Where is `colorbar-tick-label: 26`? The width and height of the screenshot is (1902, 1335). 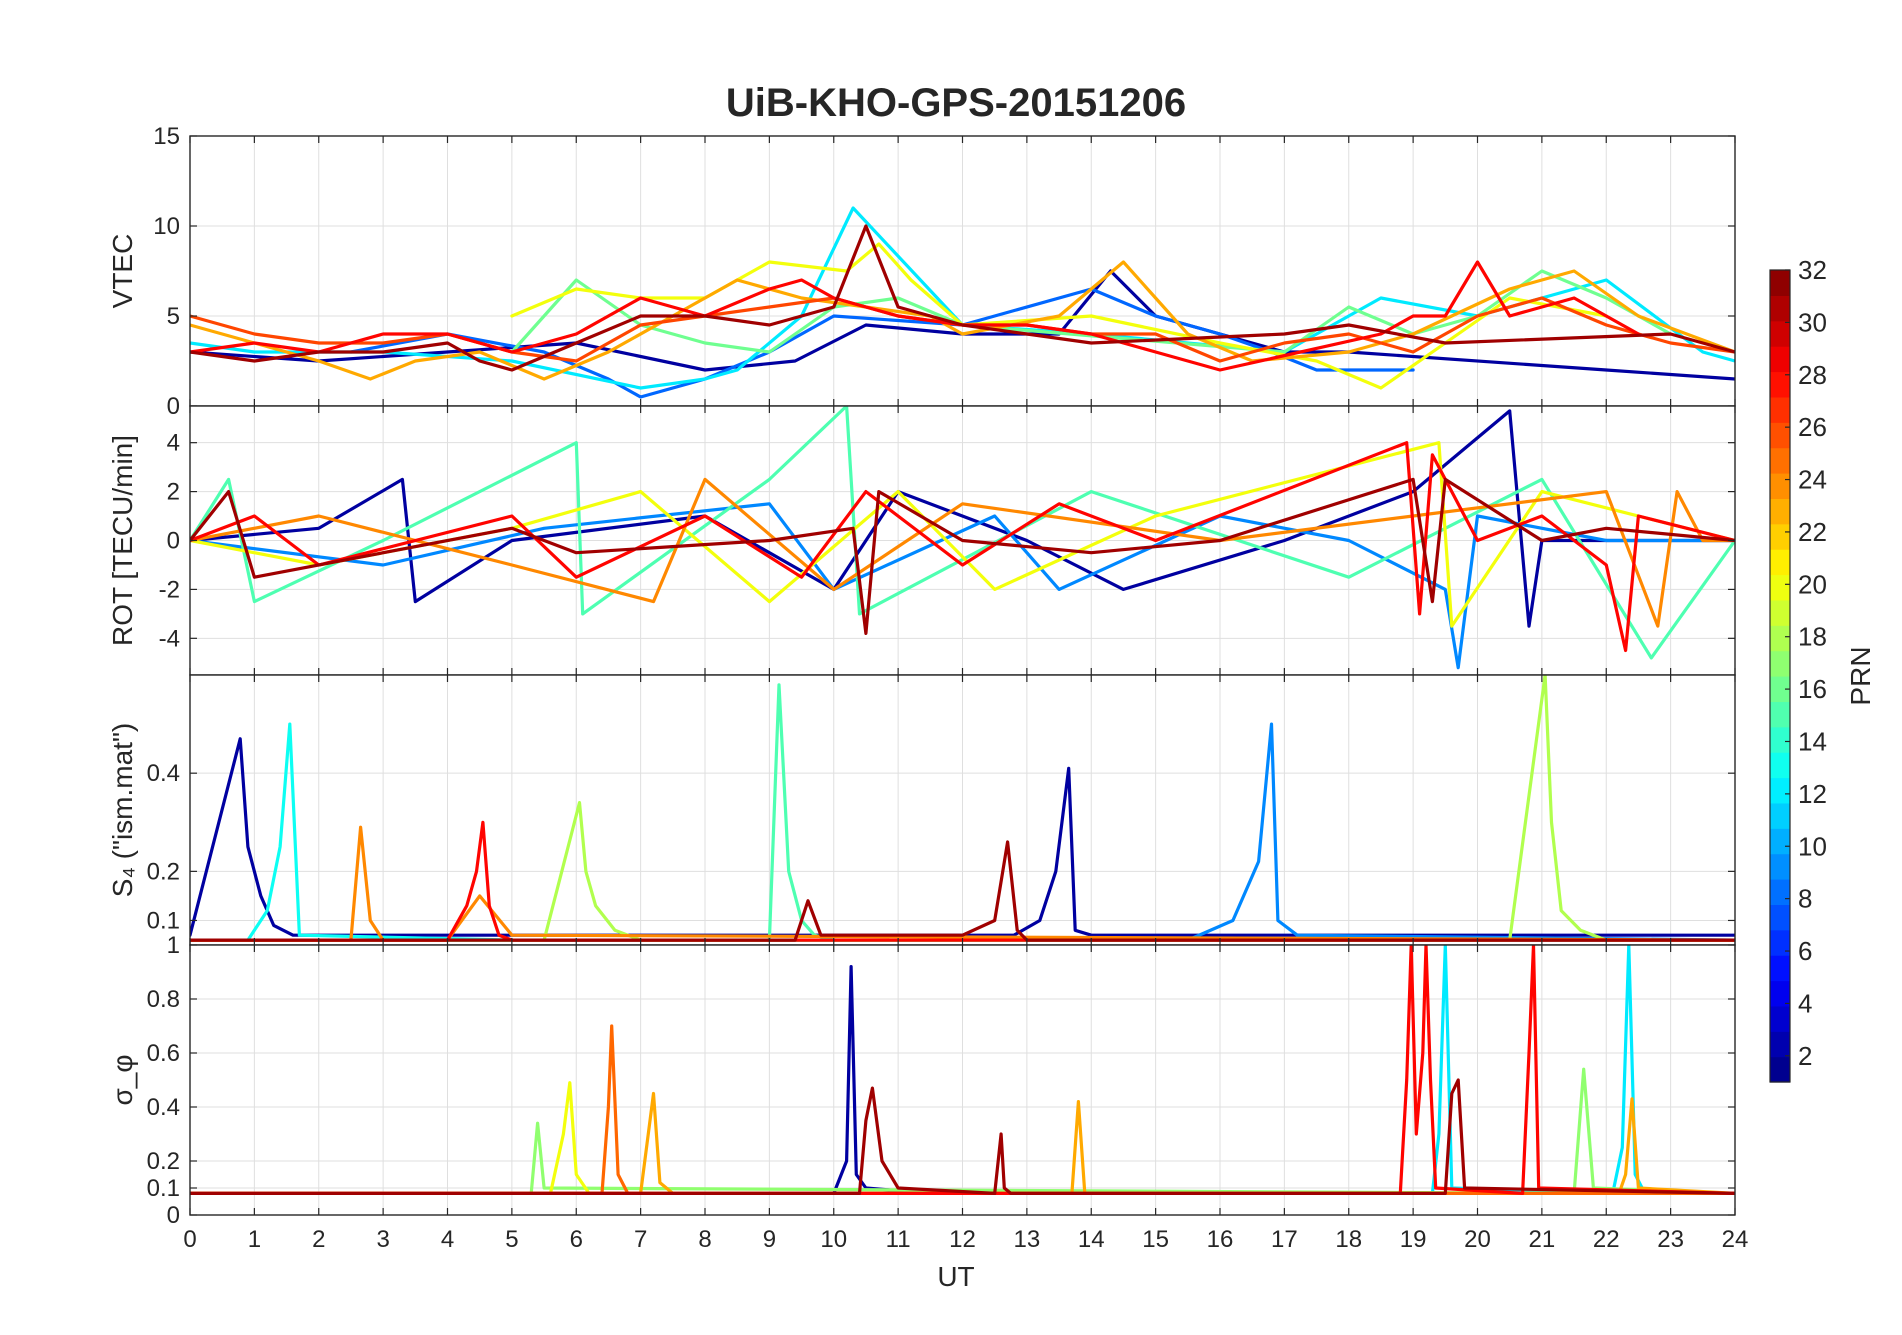 colorbar-tick-label: 26 is located at coordinates (1812, 427).